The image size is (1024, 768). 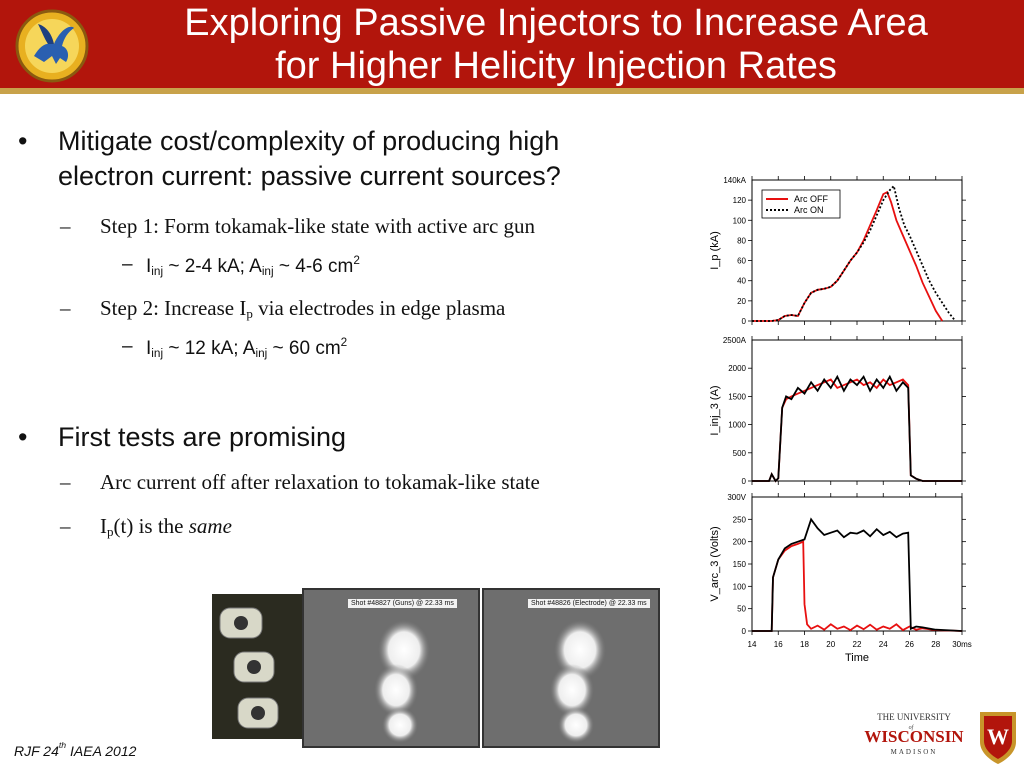 I want to click on y-tick-label: 120, so click(x=740, y=200).